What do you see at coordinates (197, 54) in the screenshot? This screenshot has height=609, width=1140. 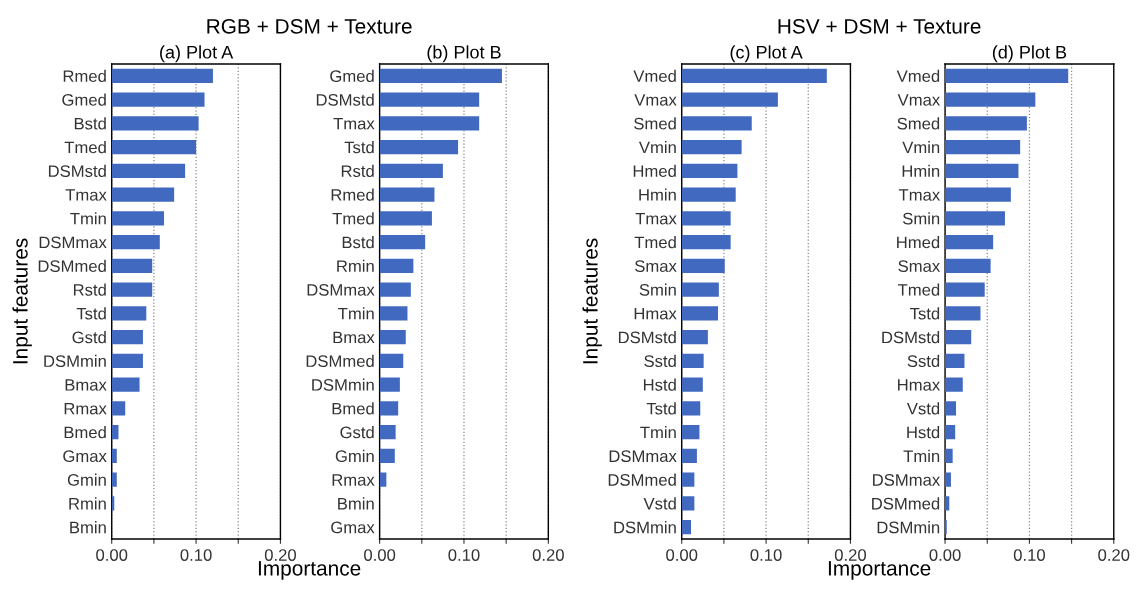 I see `chart-title: (a) Plot A` at bounding box center [197, 54].